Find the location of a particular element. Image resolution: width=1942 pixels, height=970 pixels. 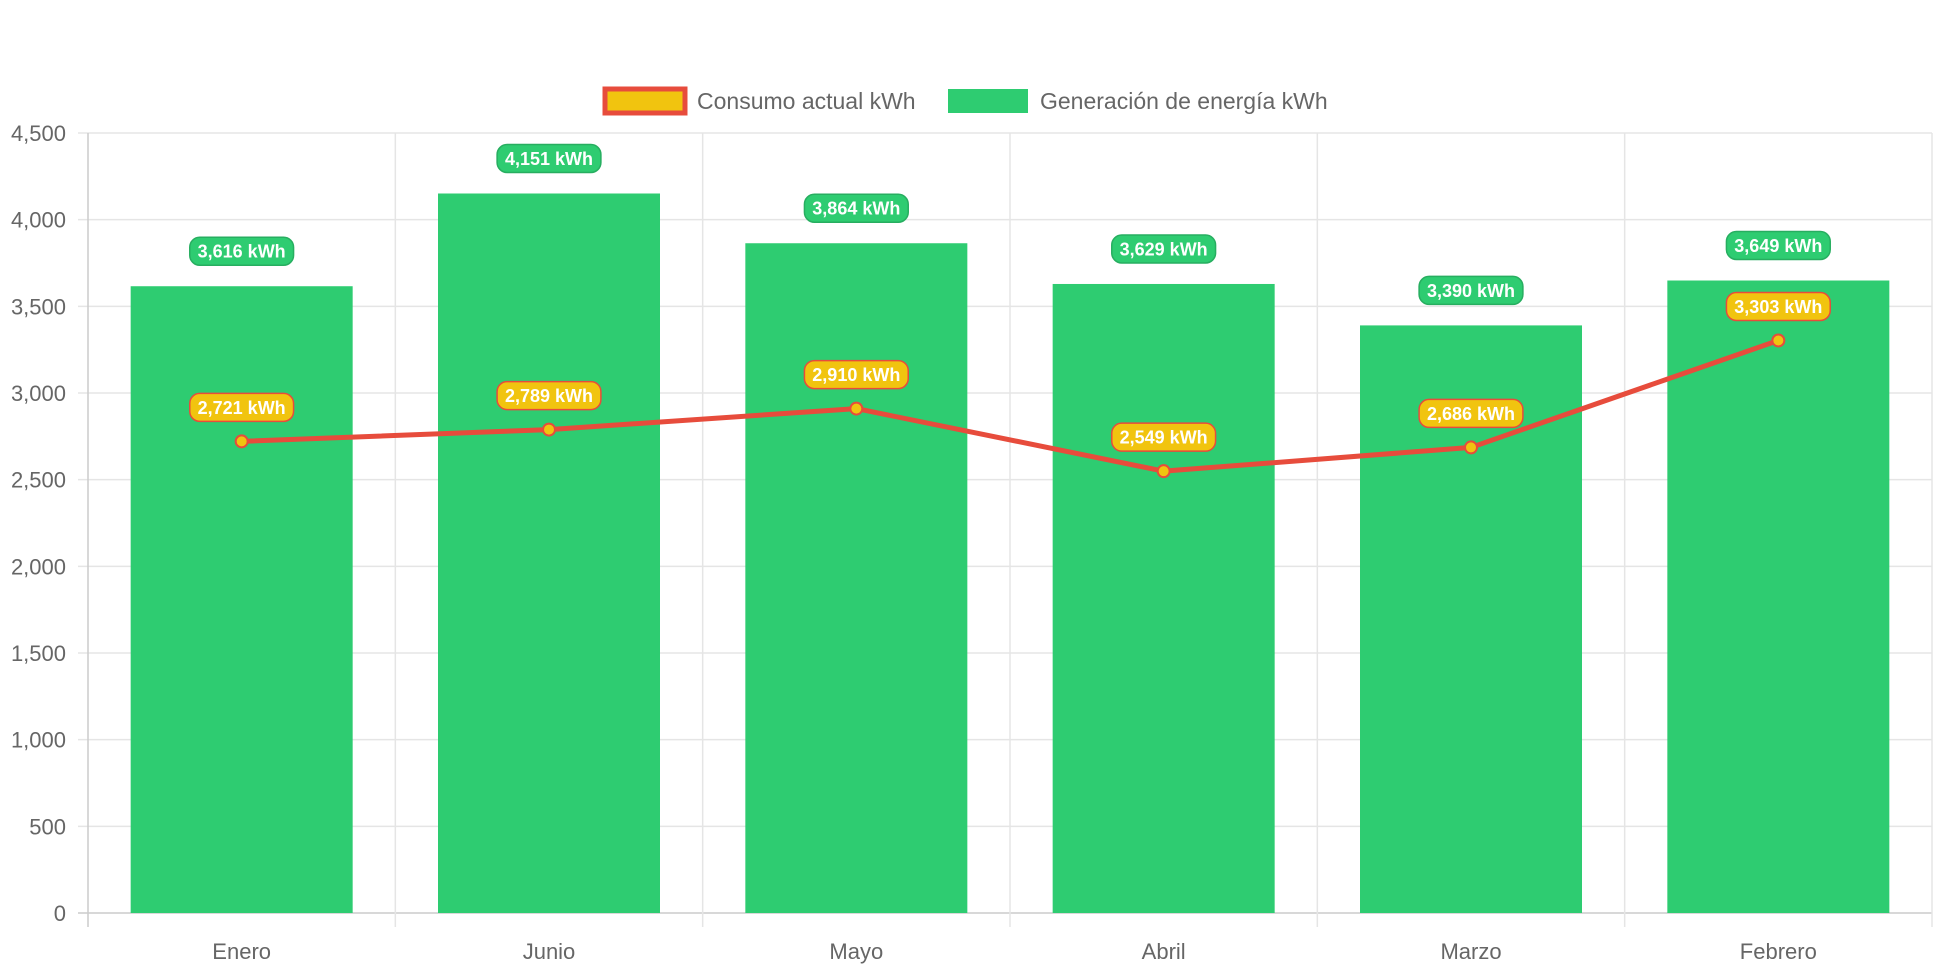

y-tick-label: 2,000 is located at coordinates (38, 566).